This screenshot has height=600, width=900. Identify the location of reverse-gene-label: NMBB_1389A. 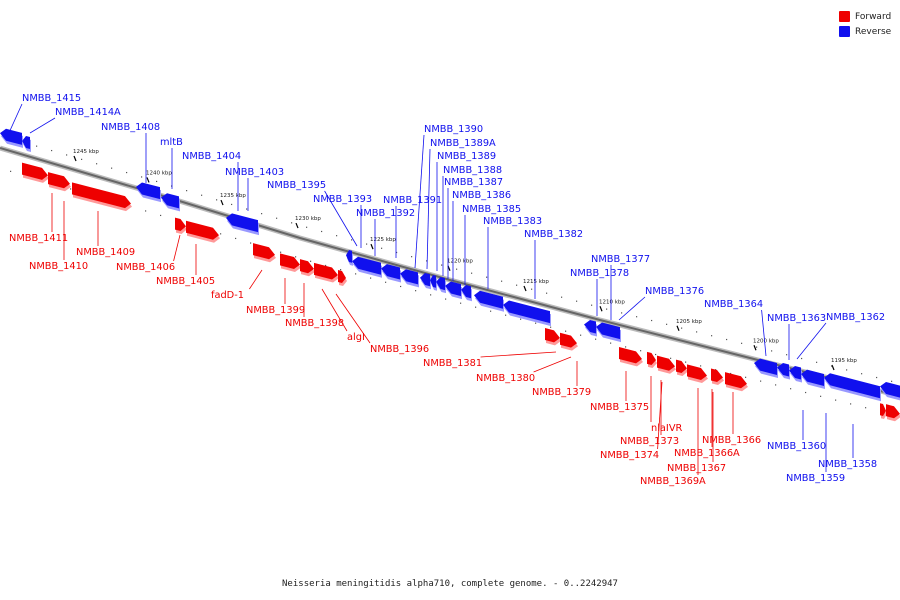
(463, 143).